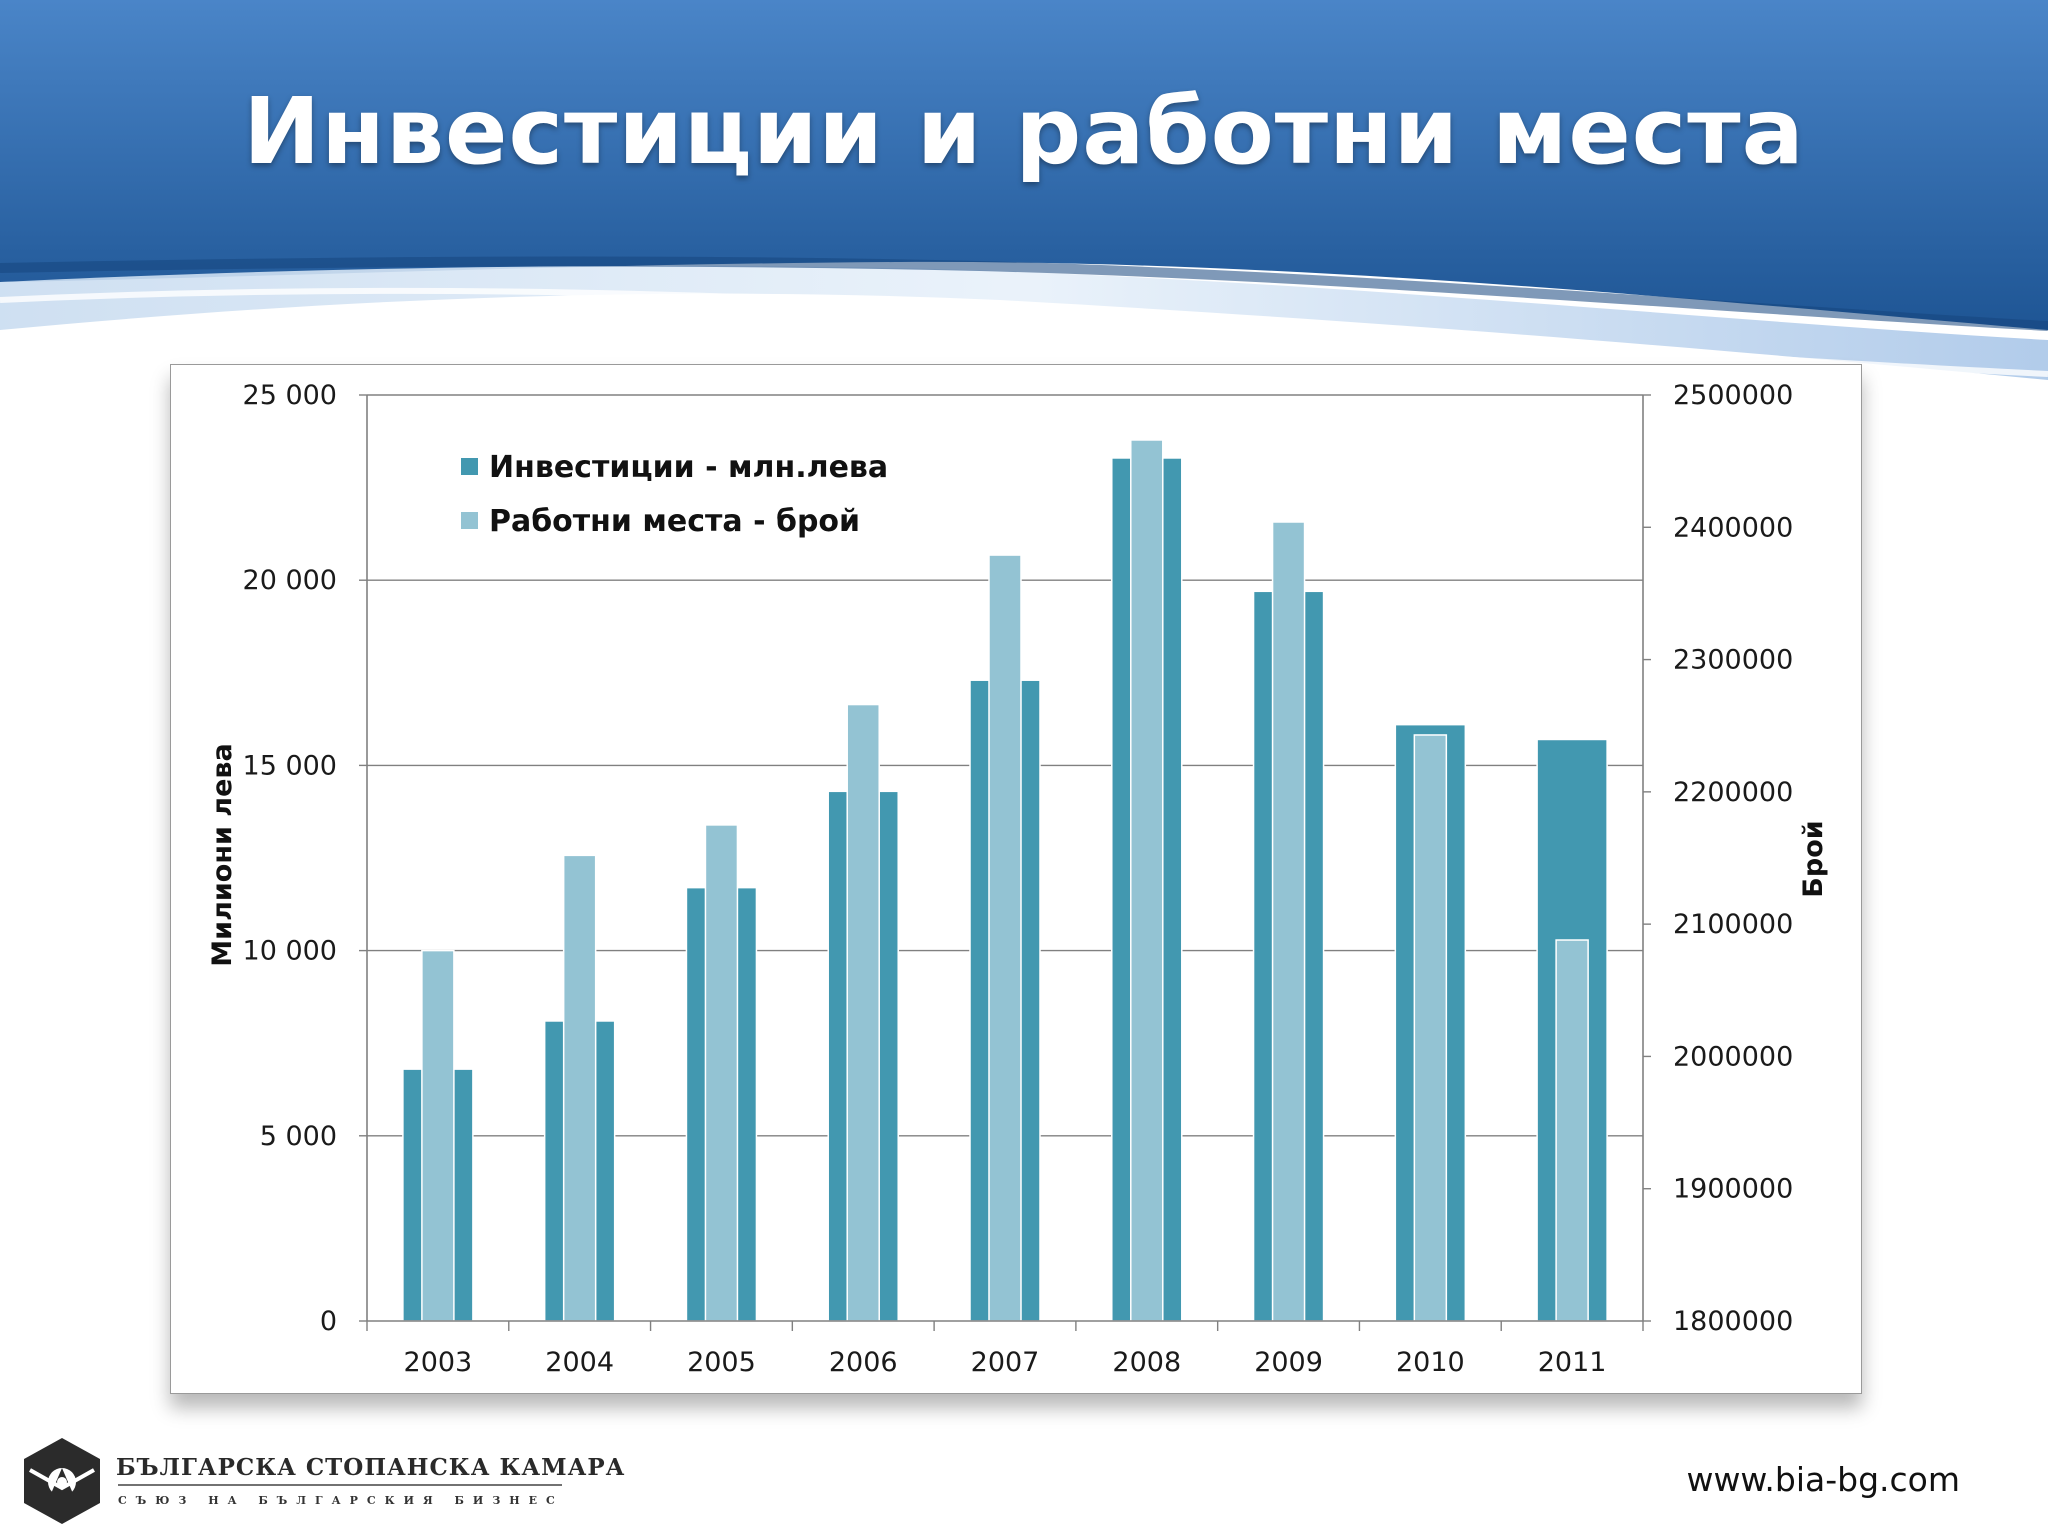  What do you see at coordinates (1024, 131) in the screenshot?
I see `slide-title: Инвестиции и работни места` at bounding box center [1024, 131].